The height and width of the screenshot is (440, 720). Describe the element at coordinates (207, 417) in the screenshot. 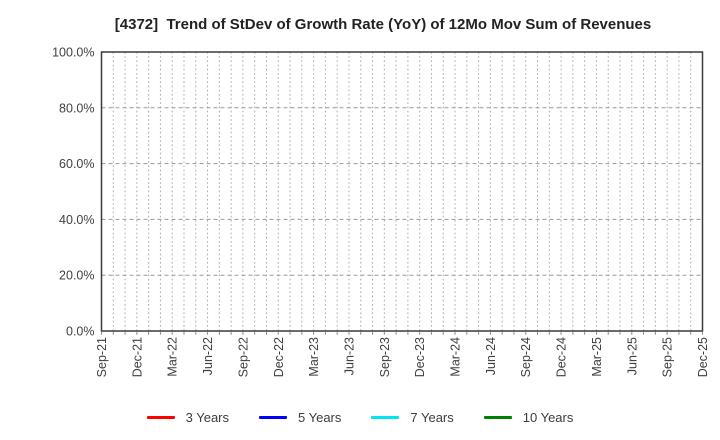

I see `legend-label-3-years: 3 Years` at that location.